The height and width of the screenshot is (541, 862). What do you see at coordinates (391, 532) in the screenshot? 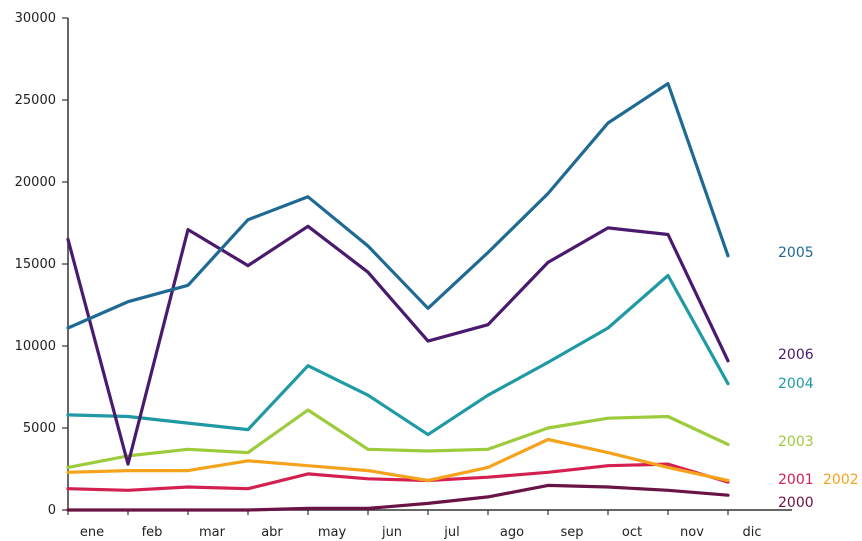
I see `x-tick-label: jun` at bounding box center [391, 532].